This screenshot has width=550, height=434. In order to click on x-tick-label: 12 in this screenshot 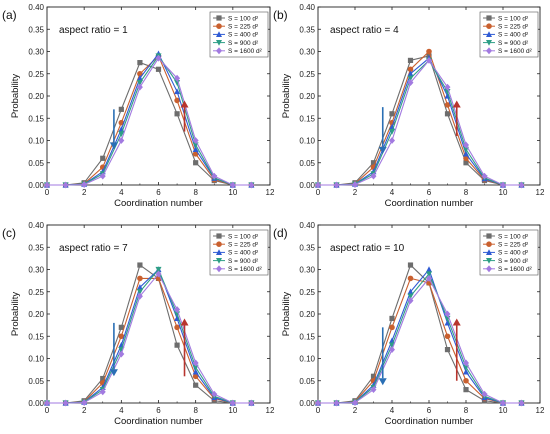, I will do `click(270, 410)`.